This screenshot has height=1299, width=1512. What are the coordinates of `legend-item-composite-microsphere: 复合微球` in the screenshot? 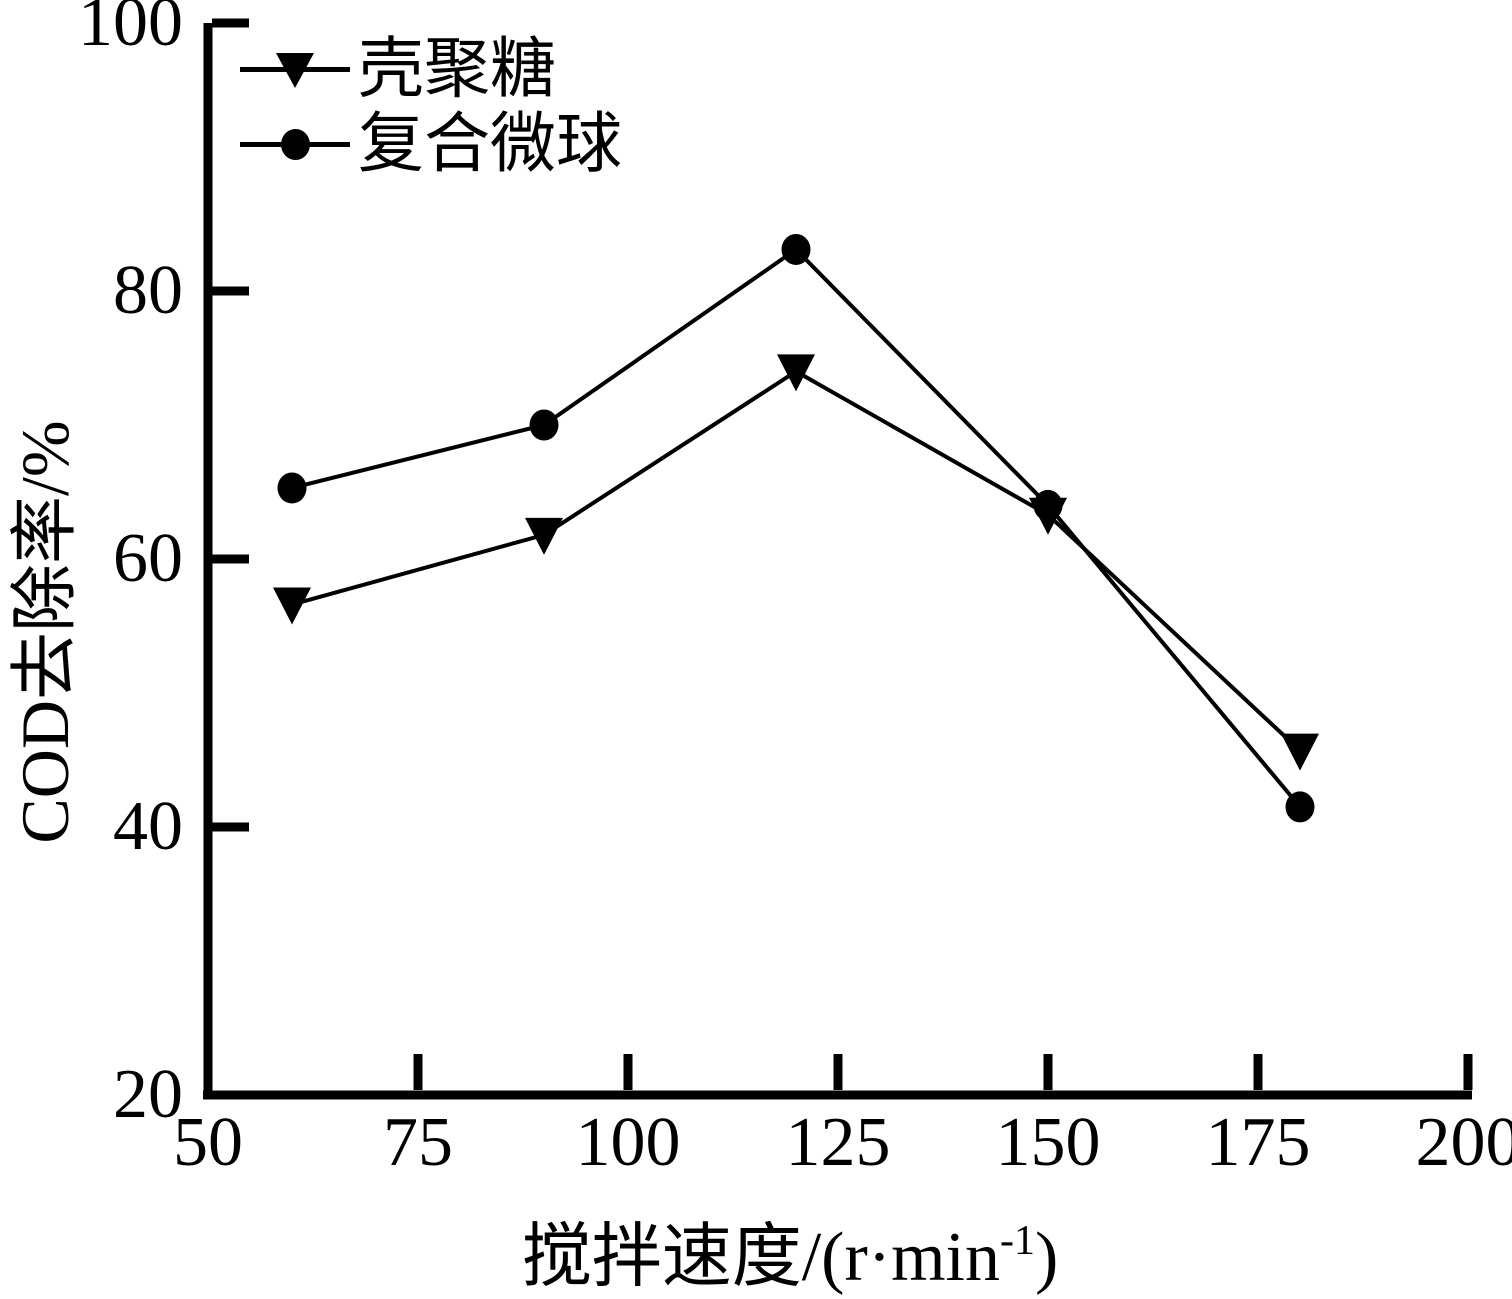 It's located at (431, 144).